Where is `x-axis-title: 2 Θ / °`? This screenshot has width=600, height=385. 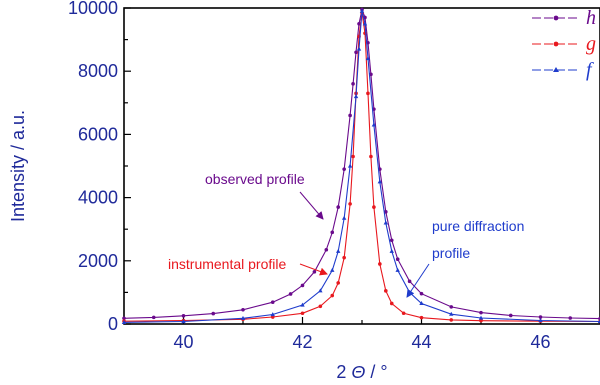
x-axis-title: 2 Θ / ° is located at coordinates (361, 372).